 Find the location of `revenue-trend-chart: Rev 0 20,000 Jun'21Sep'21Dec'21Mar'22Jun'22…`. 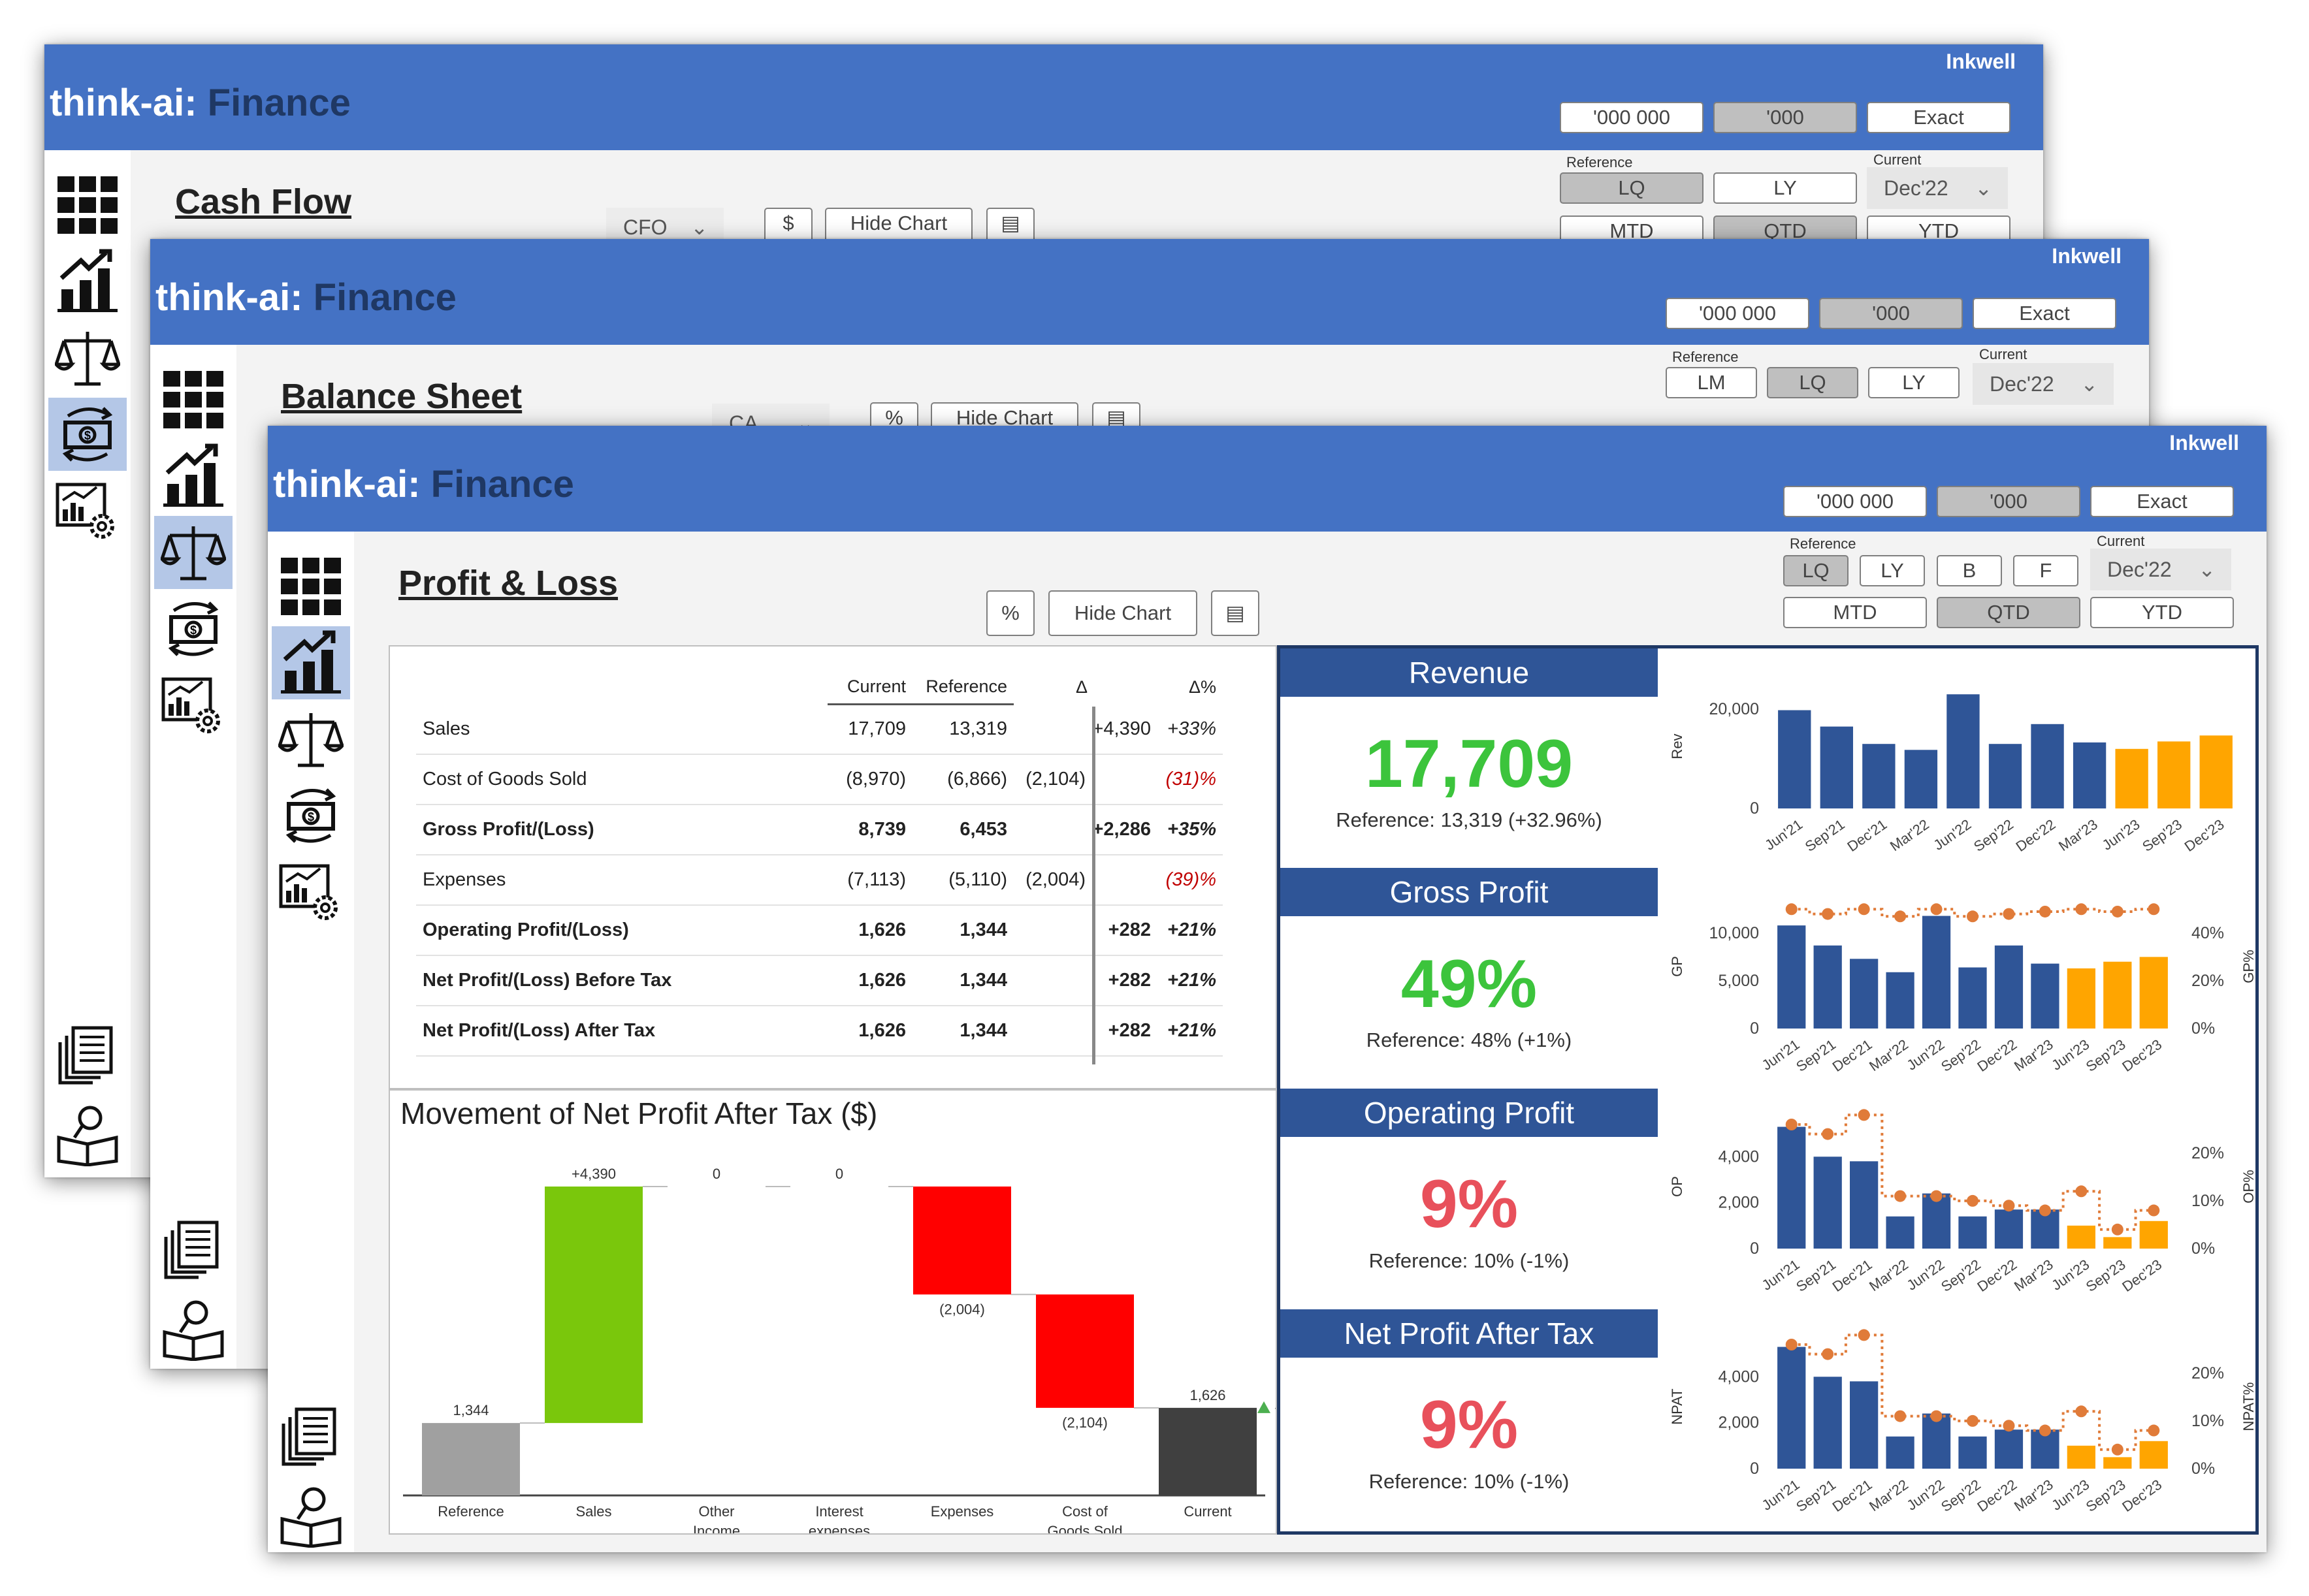

revenue-trend-chart: Rev 0 20,000 Jun'21Sep'21Dec'21Mar'22Jun'22… is located at coordinates (1951, 774).